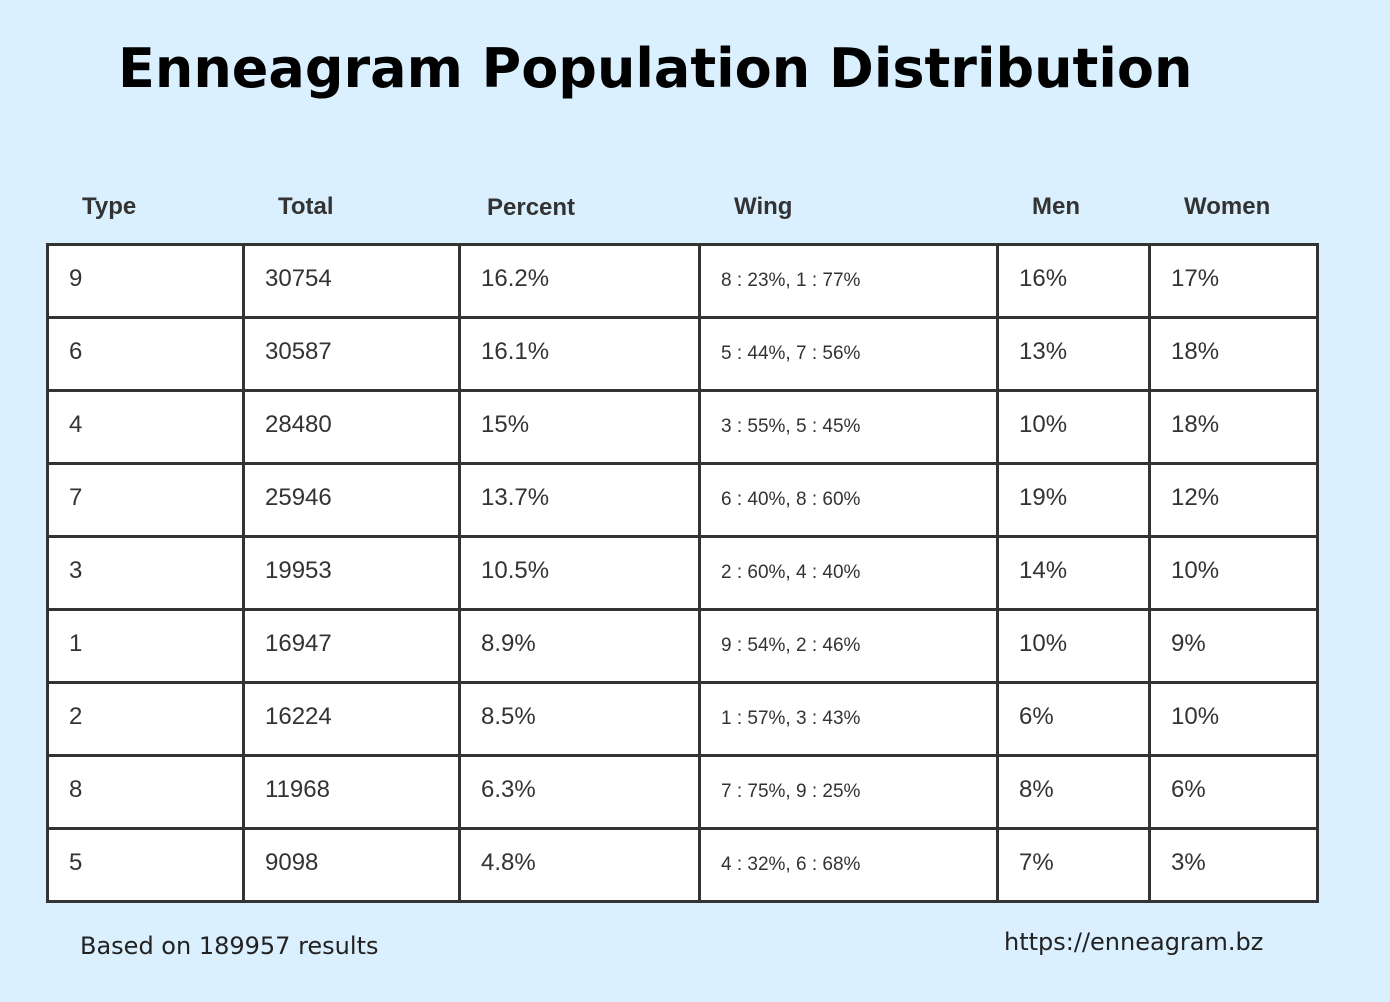  Describe the element at coordinates (695, 207) in the screenshot. I see `table-header: Type Total Percent Wing Men Women` at that location.